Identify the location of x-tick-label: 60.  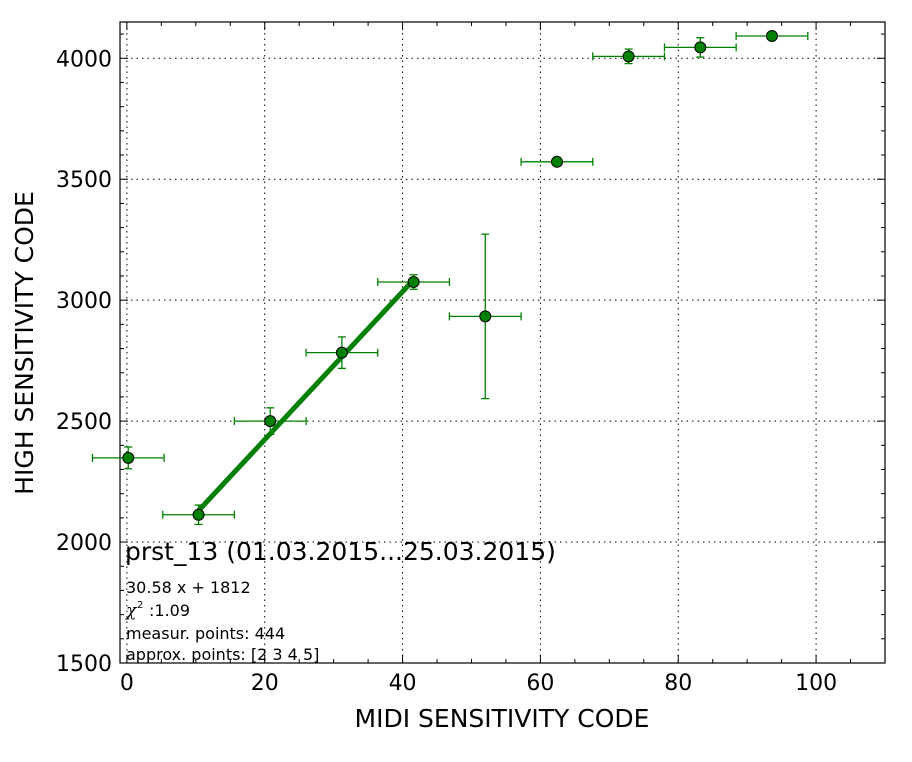
(540, 683).